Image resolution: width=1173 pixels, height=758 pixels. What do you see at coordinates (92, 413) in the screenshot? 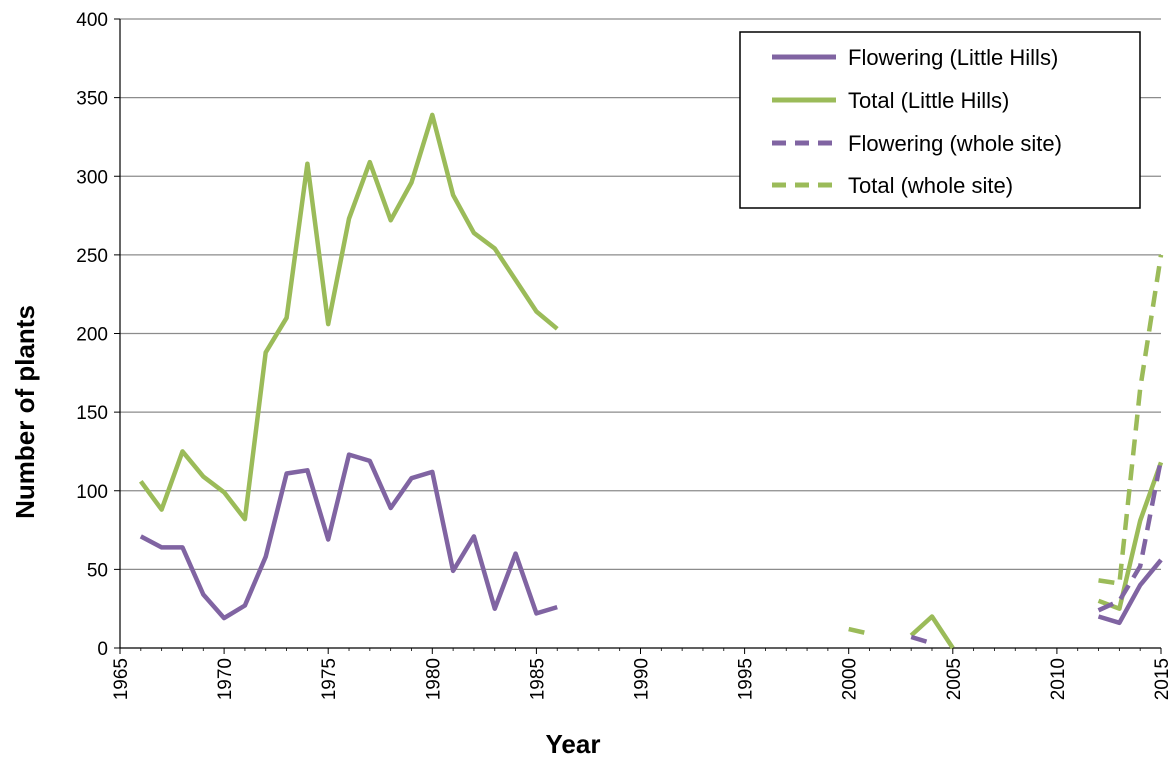
I see `y-tick-label-150: 150` at bounding box center [92, 413].